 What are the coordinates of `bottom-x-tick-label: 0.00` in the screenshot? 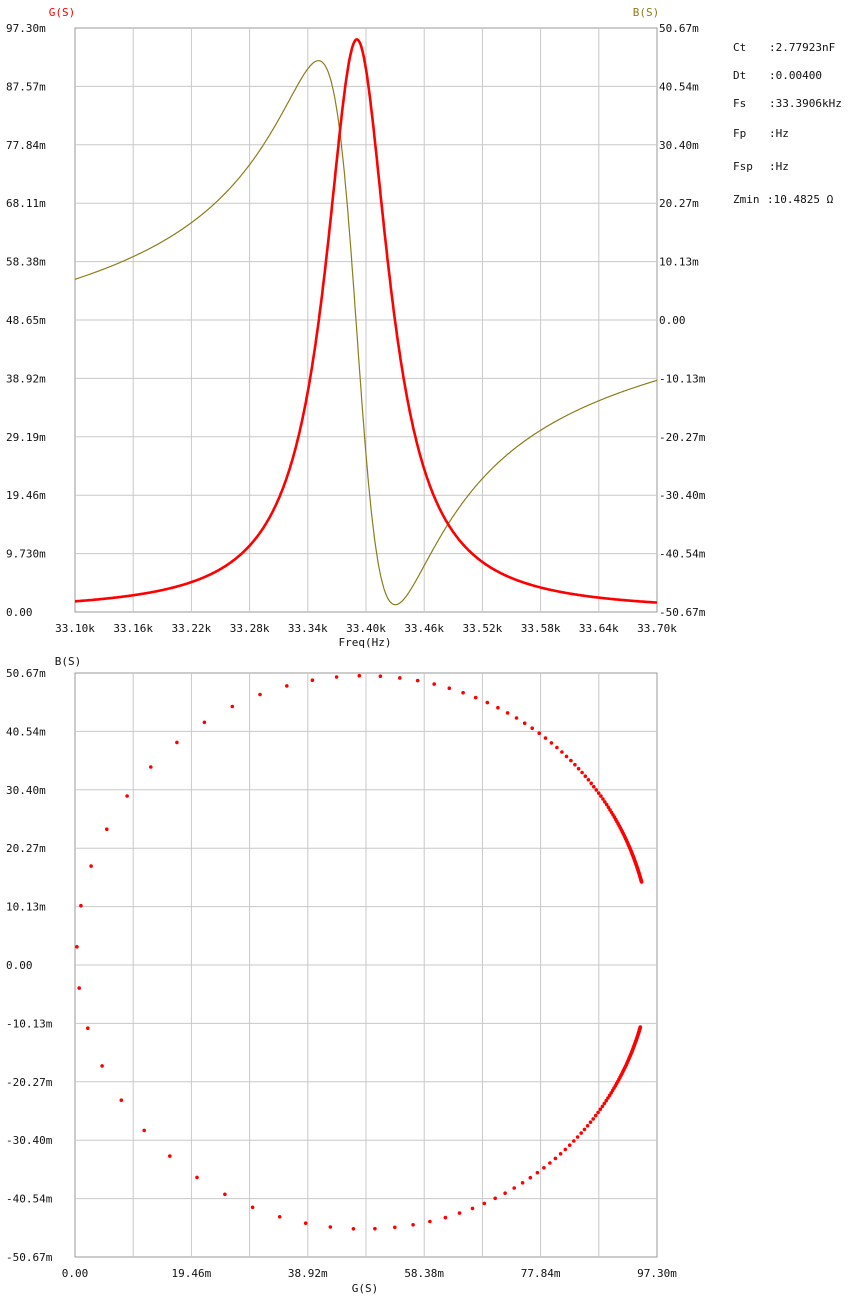 It's located at (75, 1273).